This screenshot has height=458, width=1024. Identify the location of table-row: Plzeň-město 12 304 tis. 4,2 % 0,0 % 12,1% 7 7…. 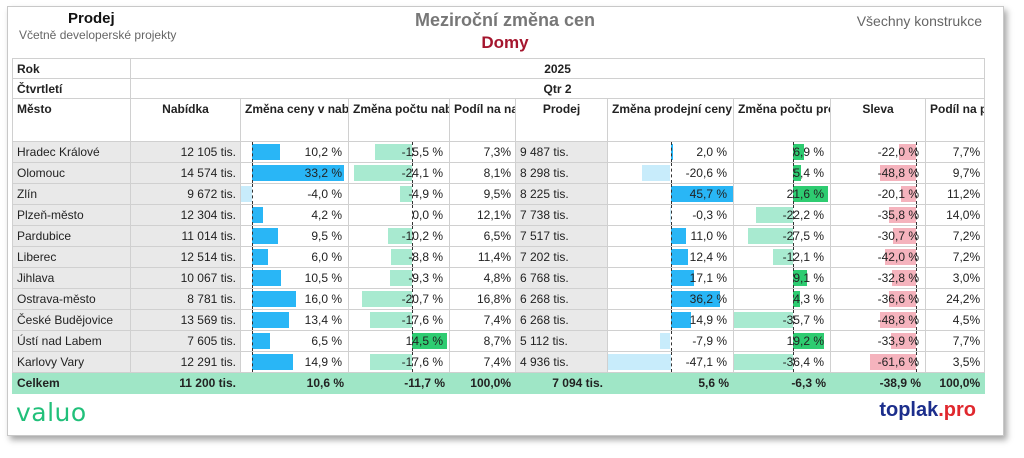
(499, 215).